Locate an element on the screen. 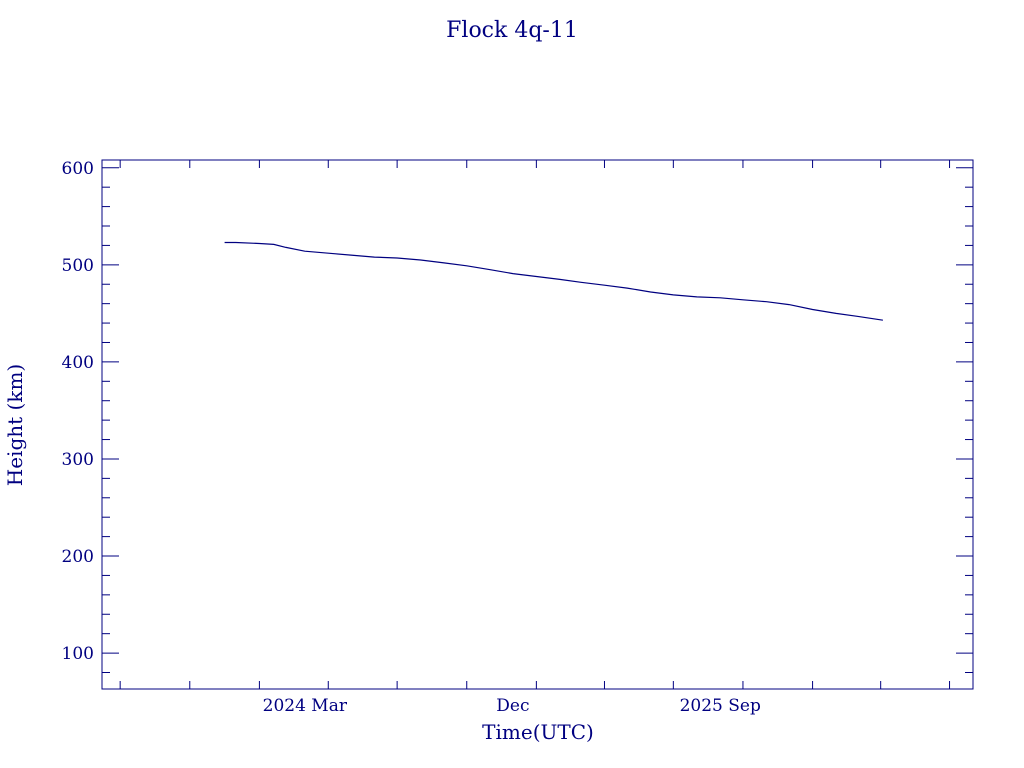  y-tick-label: 400 is located at coordinates (78, 363).